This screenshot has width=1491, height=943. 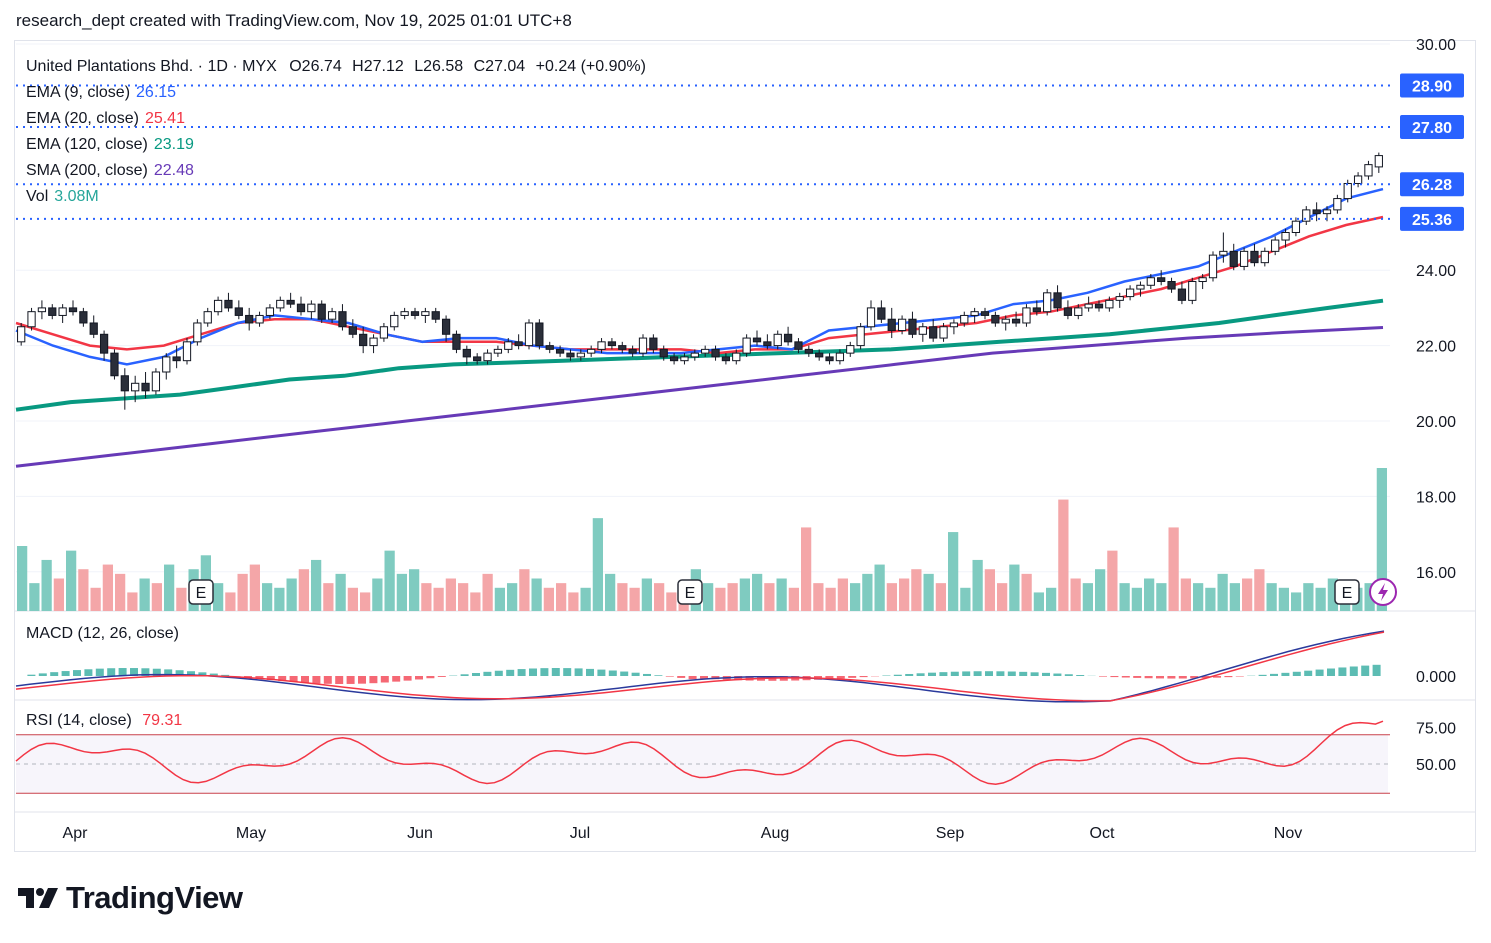 I want to click on legend-ema120: EMA (120, close) 23.19, so click(x=336, y=145).